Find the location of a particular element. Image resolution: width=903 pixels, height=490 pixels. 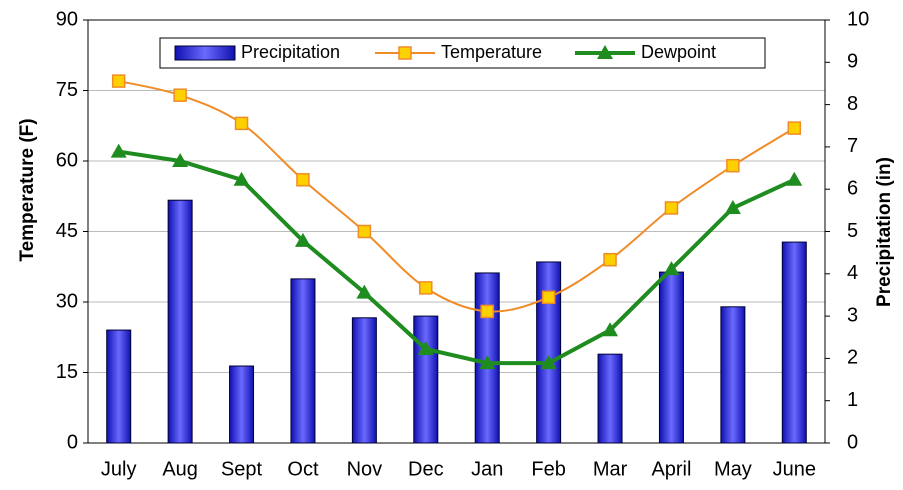

legend-swatch is located at coordinates (205, 53).